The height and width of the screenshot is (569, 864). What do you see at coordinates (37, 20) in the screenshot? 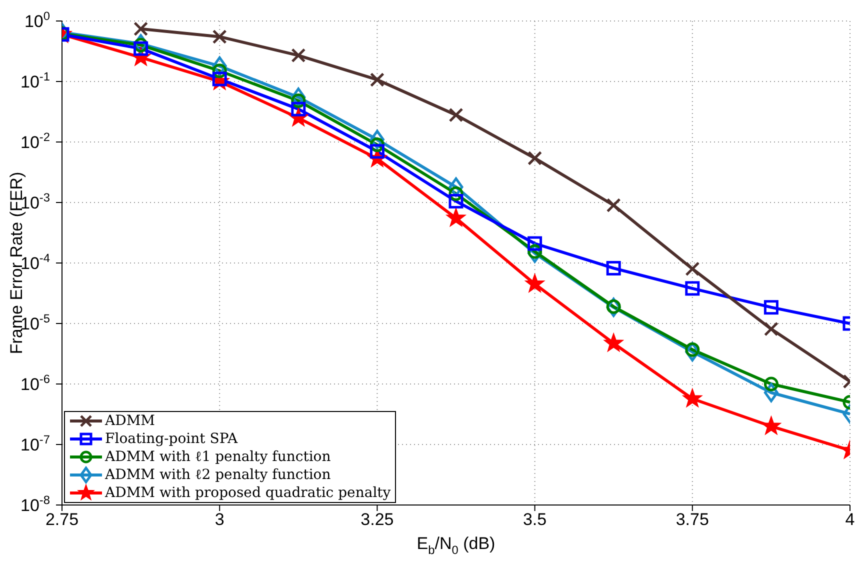
I see `y-tick-label: 10$^{0}$` at bounding box center [37, 20].